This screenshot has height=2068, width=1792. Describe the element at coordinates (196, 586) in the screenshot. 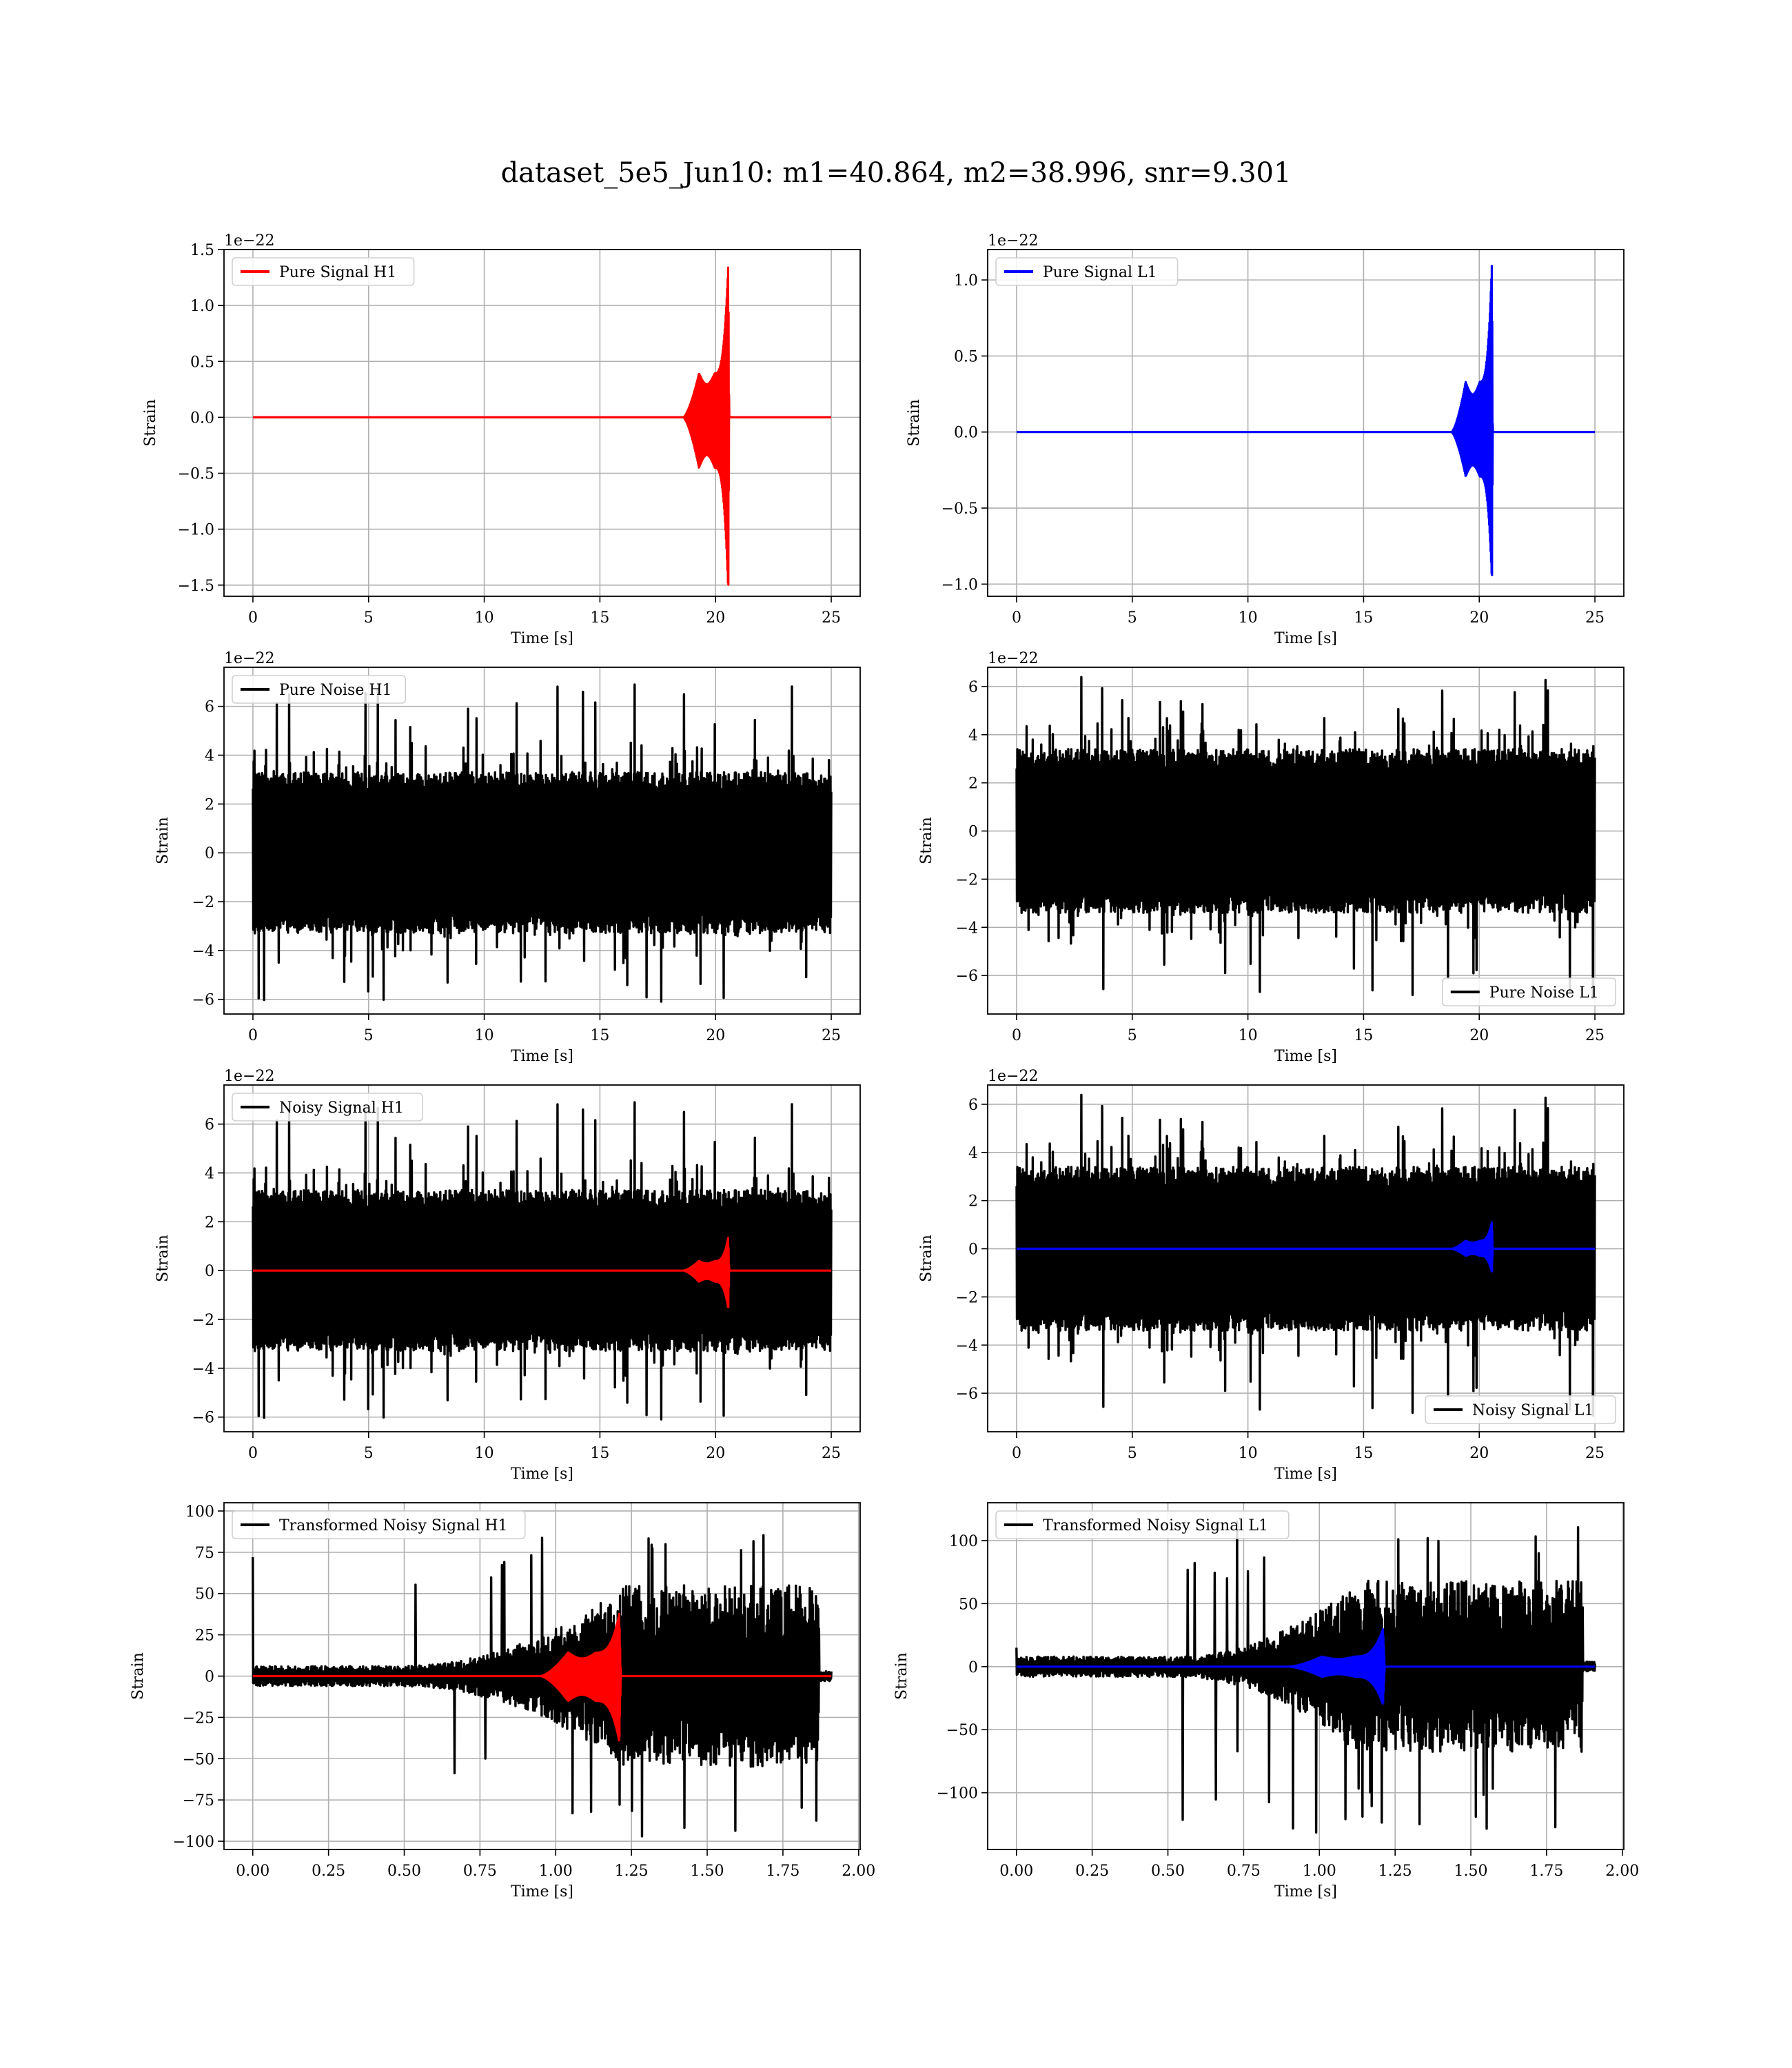

I see `y-tick-label: −1.5` at that location.